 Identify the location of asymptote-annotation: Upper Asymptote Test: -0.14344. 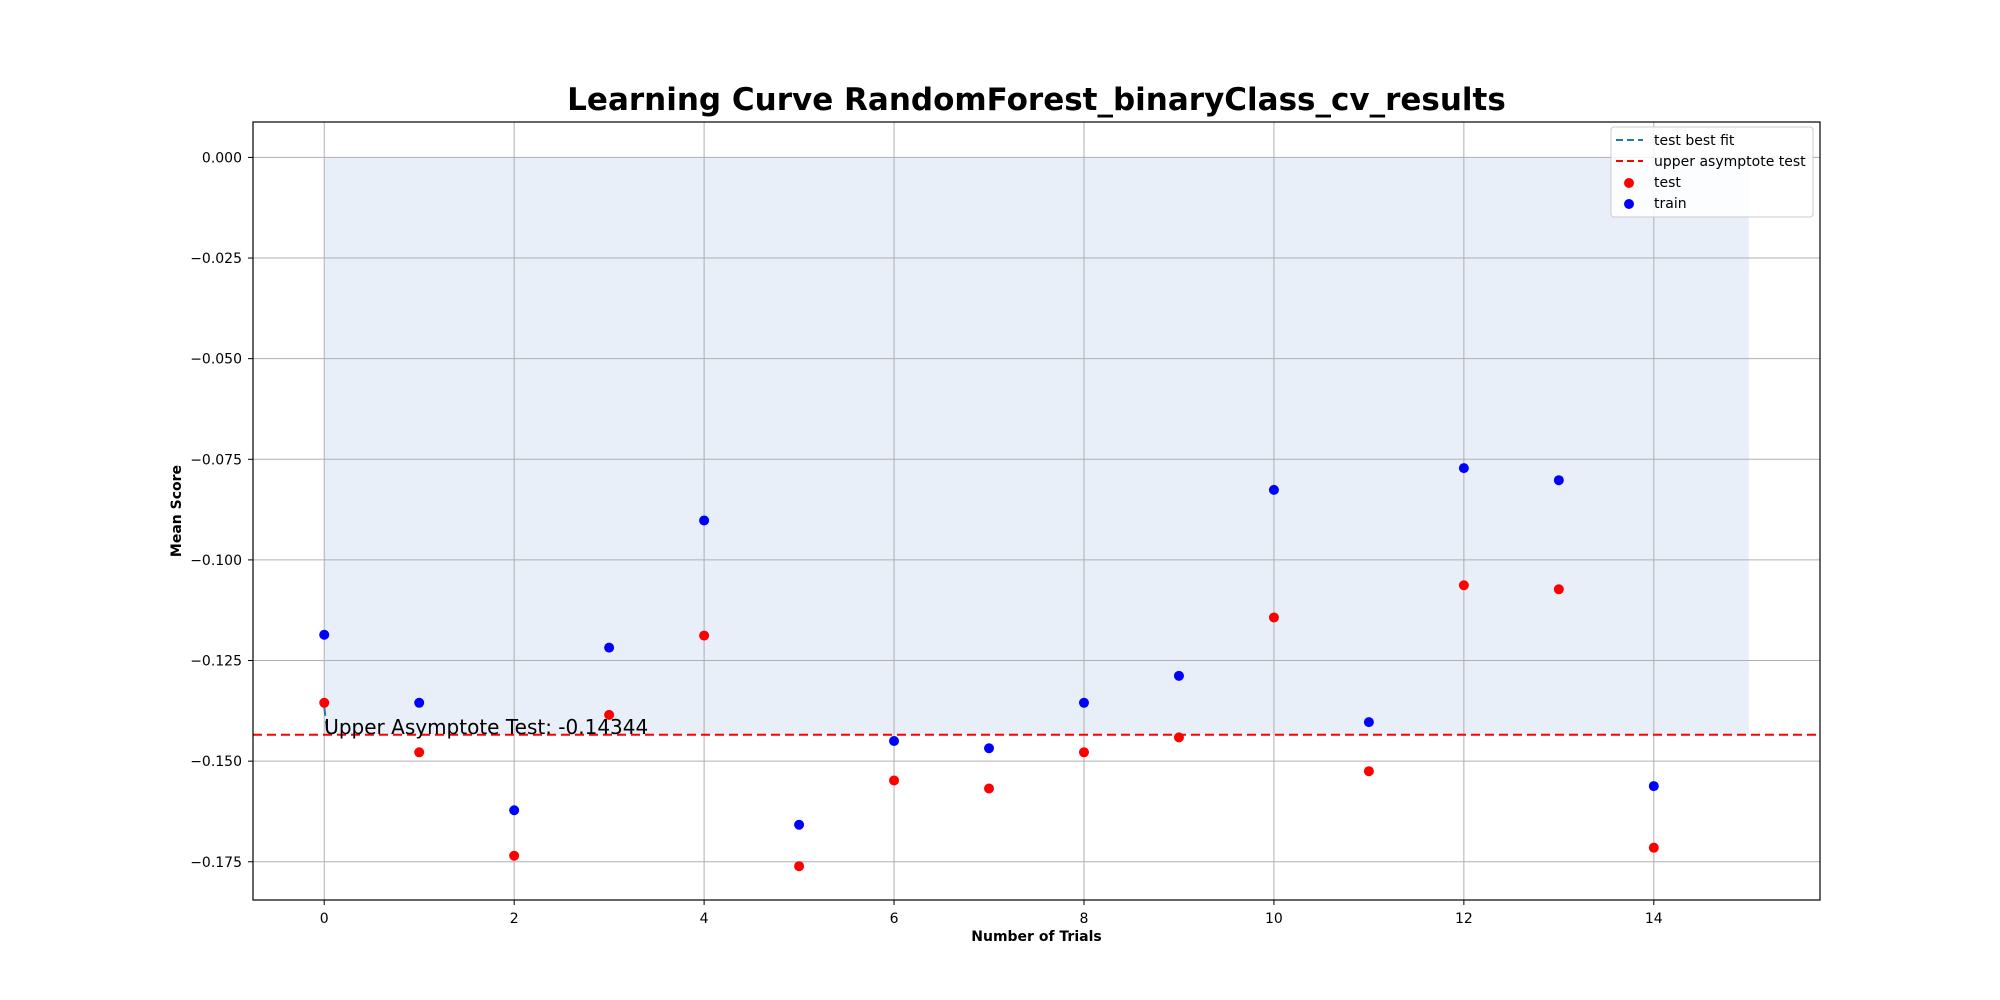
(486, 727).